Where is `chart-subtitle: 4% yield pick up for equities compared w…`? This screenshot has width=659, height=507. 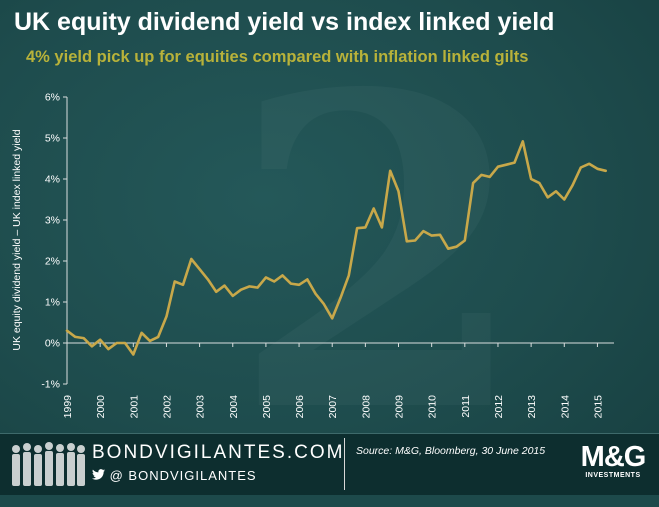 chart-subtitle: 4% yield pick up for equities compared w… is located at coordinates (277, 57).